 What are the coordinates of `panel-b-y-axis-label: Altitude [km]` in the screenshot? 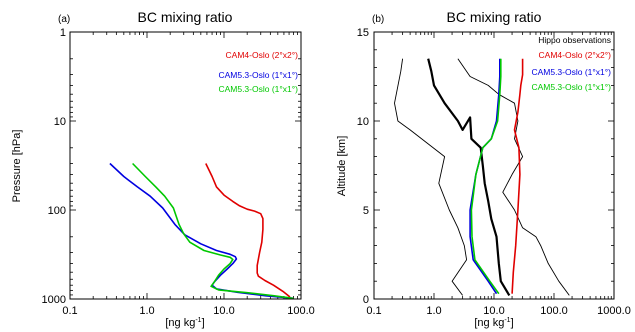 It's located at (342, 166).